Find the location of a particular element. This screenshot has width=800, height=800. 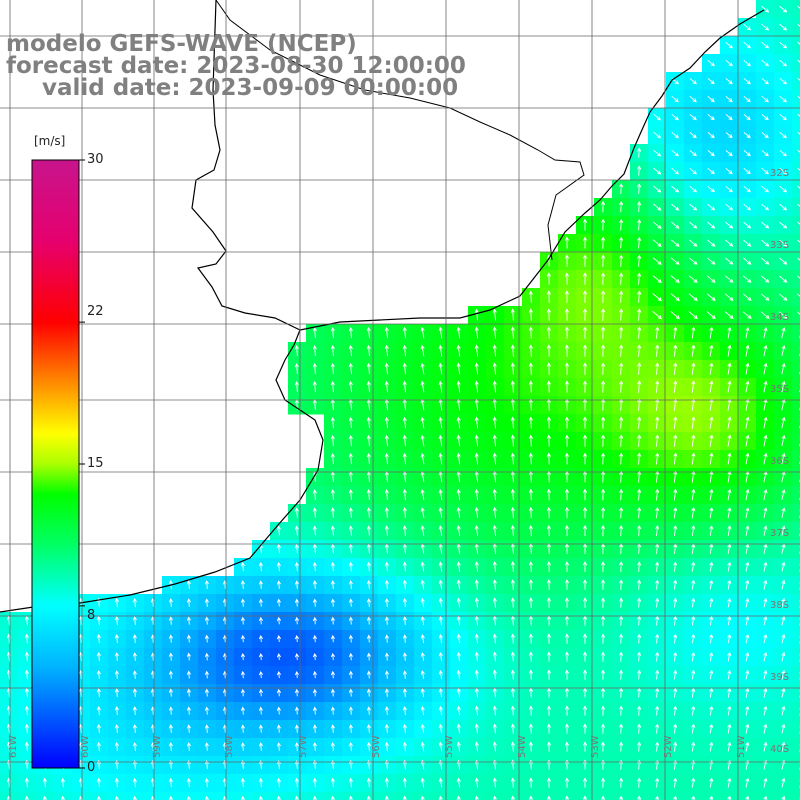

latitude-label: 34S is located at coordinates (779, 317).